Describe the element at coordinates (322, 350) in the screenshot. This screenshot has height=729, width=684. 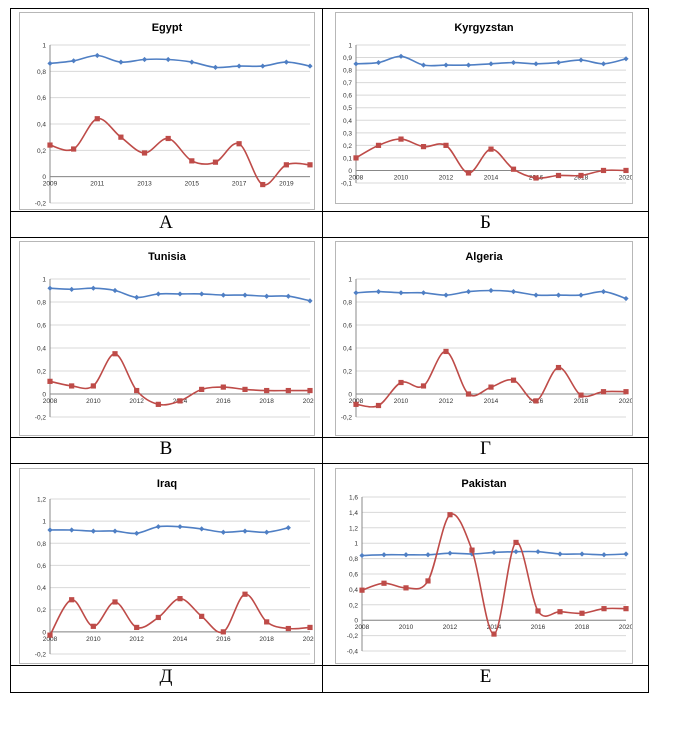
I see `table-rule-middle` at that location.